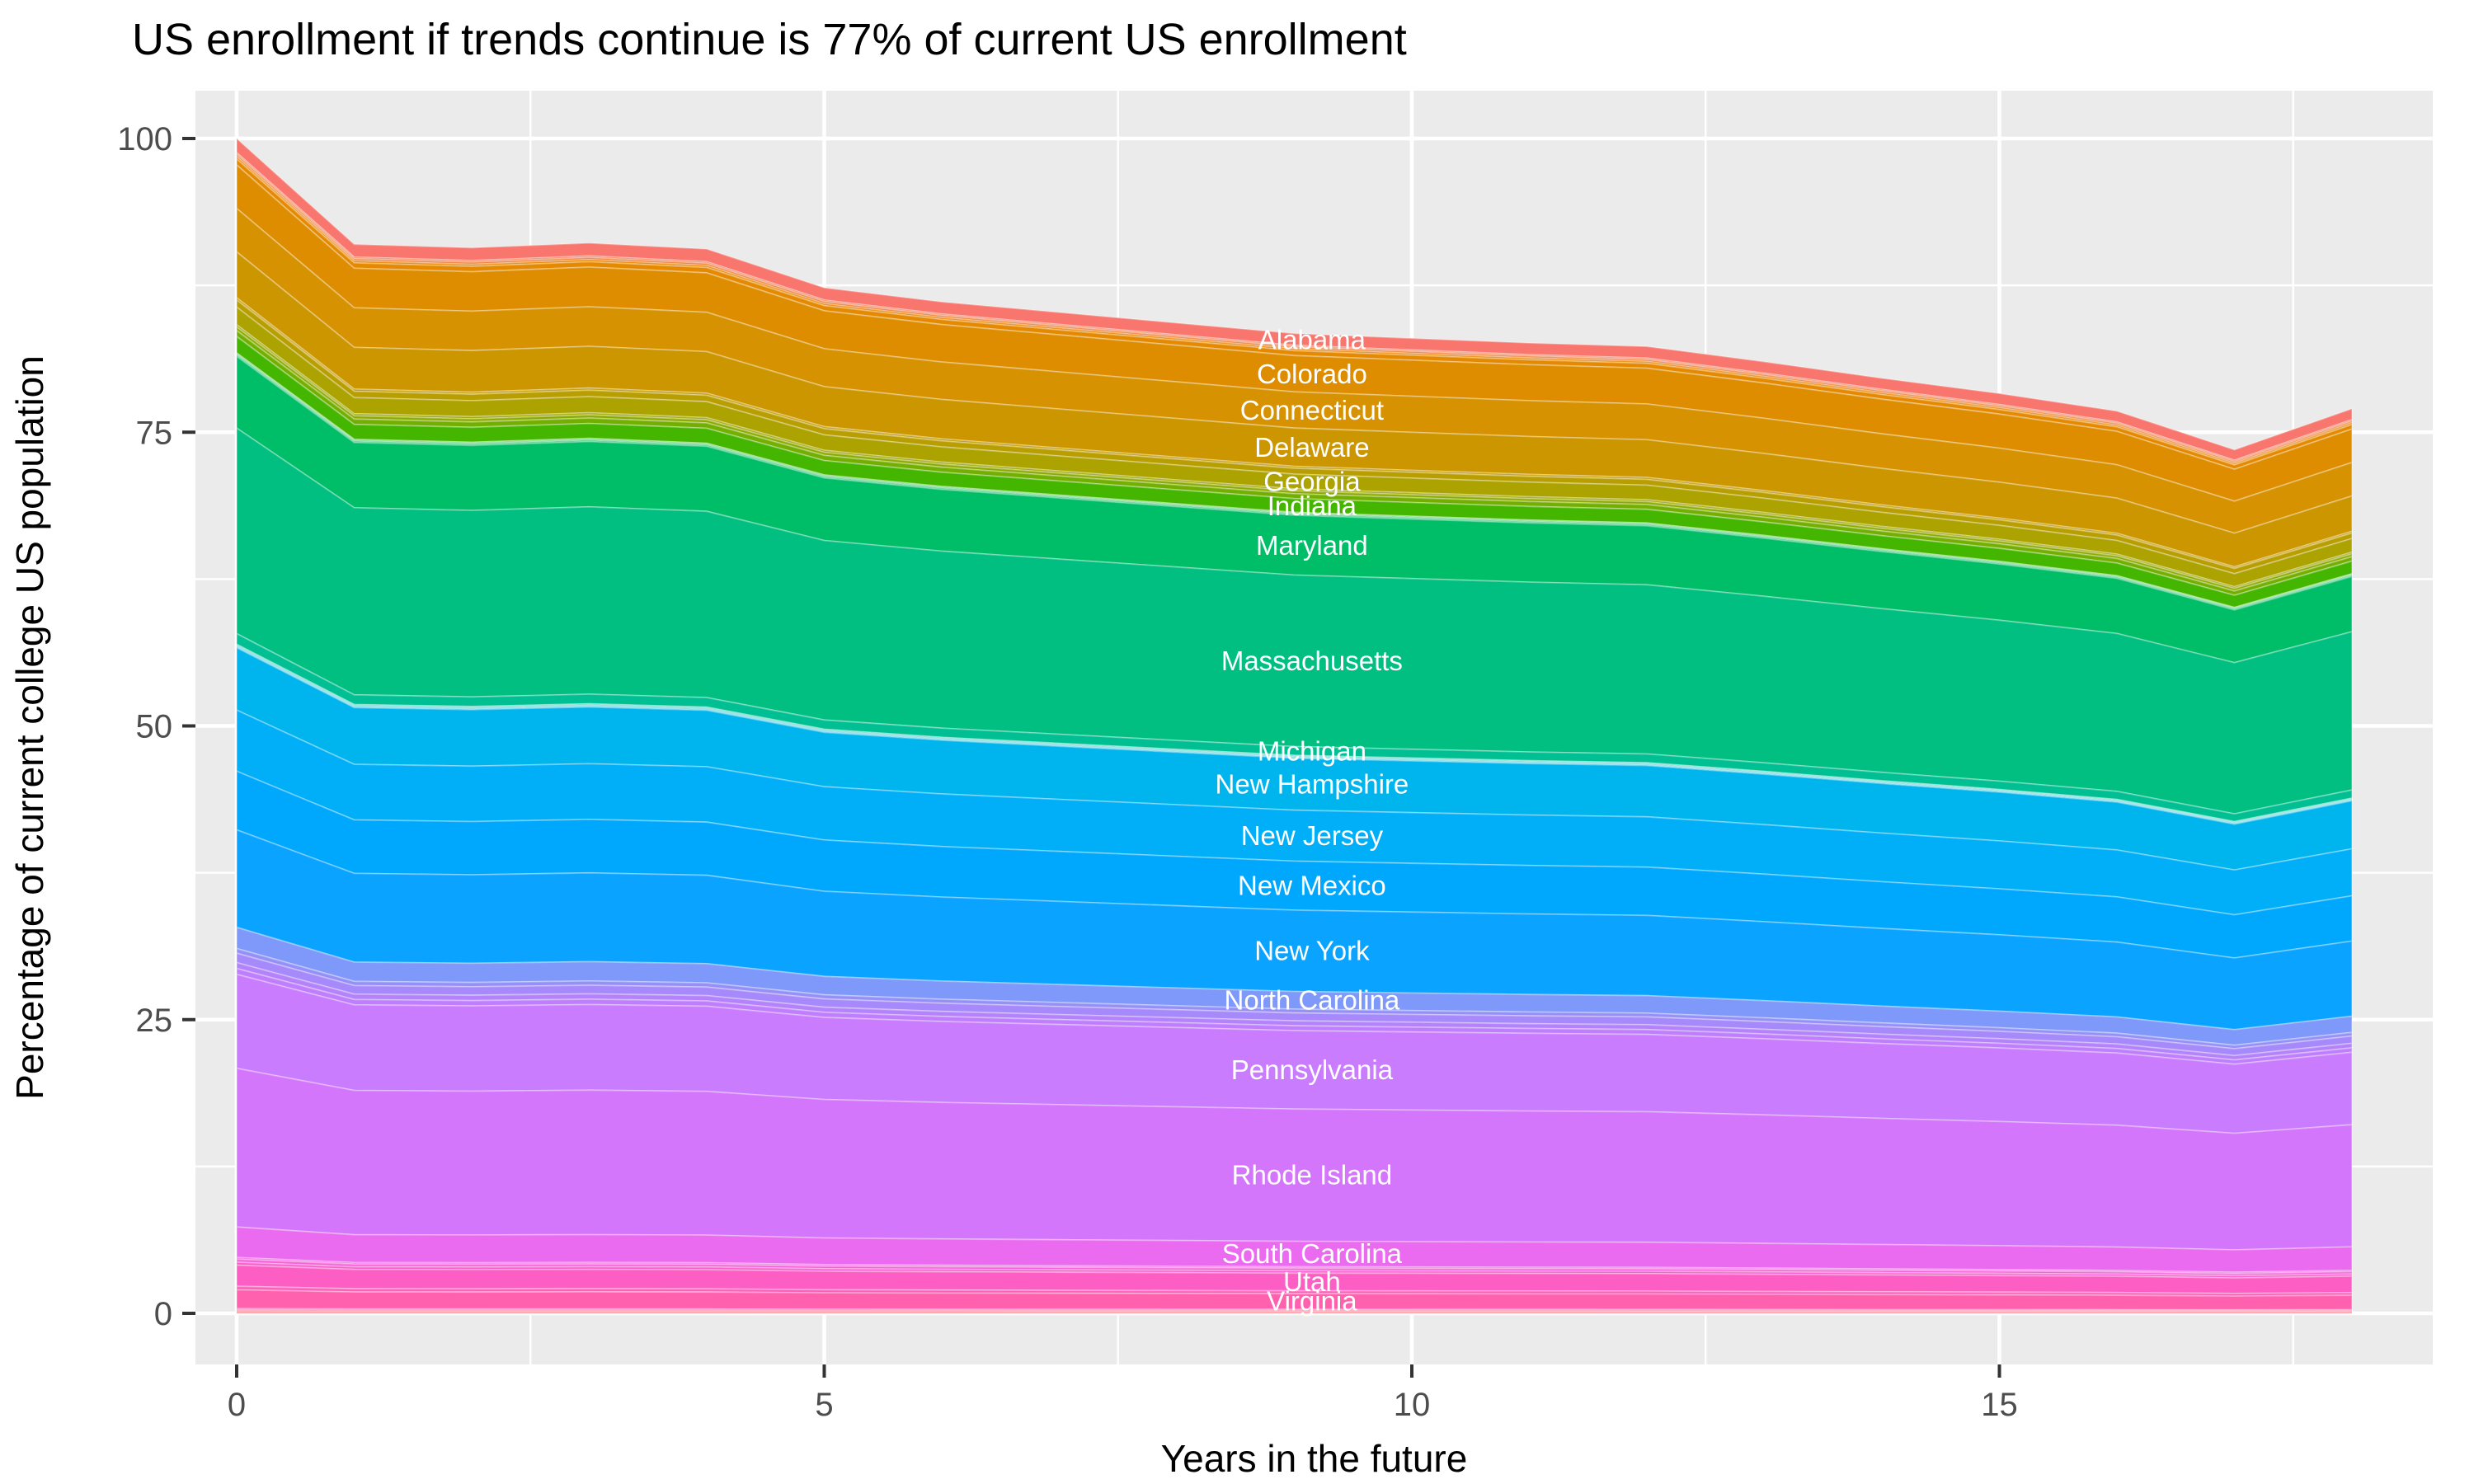 This screenshot has height=1484, width=2474. I want to click on band-label: Georgia, so click(1312, 482).